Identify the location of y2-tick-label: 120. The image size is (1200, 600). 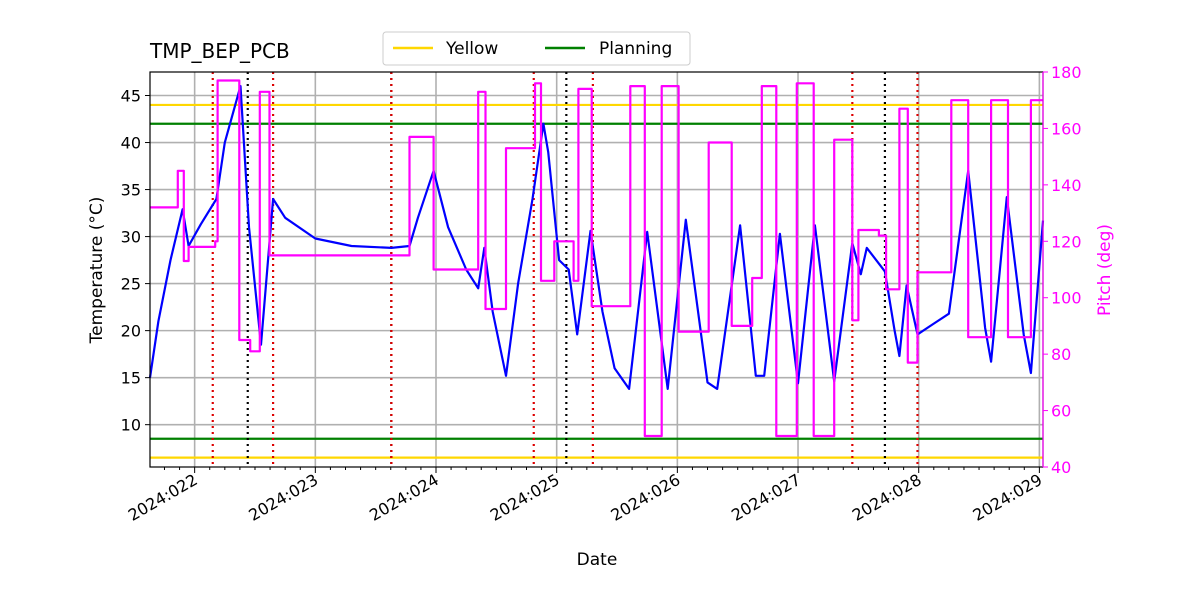
(1066, 241).